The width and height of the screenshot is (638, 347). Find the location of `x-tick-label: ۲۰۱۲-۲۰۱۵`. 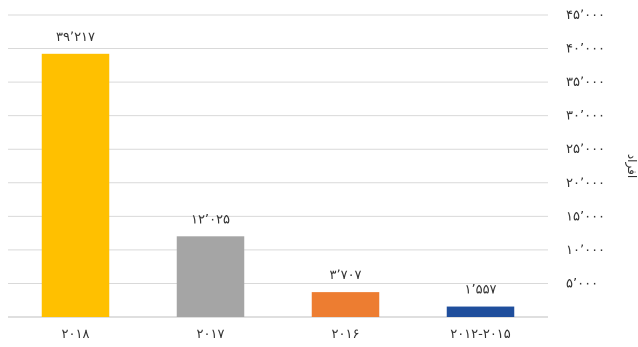

x-tick-label: ۲۰۱۲-۲۰۱۵ is located at coordinates (480, 334).